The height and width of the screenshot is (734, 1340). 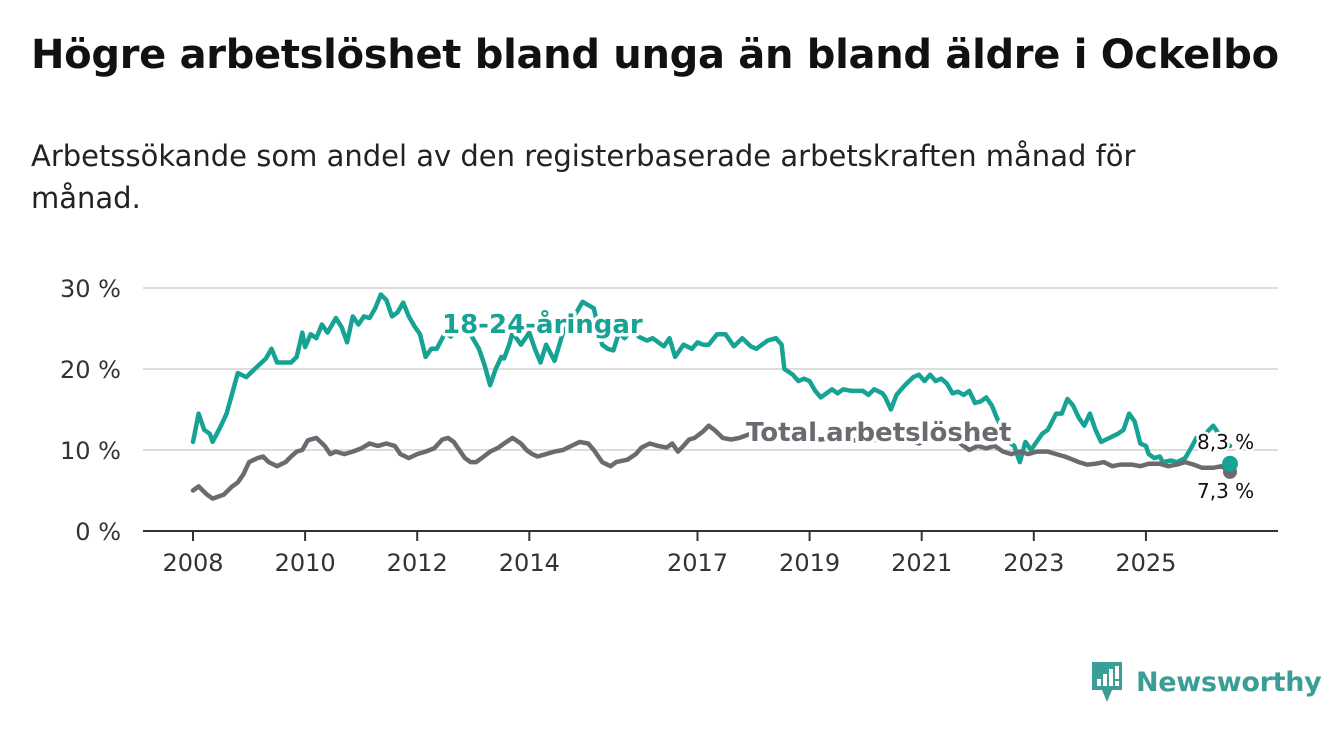 I want to click on x-tick-label: 2008, so click(x=192, y=563).